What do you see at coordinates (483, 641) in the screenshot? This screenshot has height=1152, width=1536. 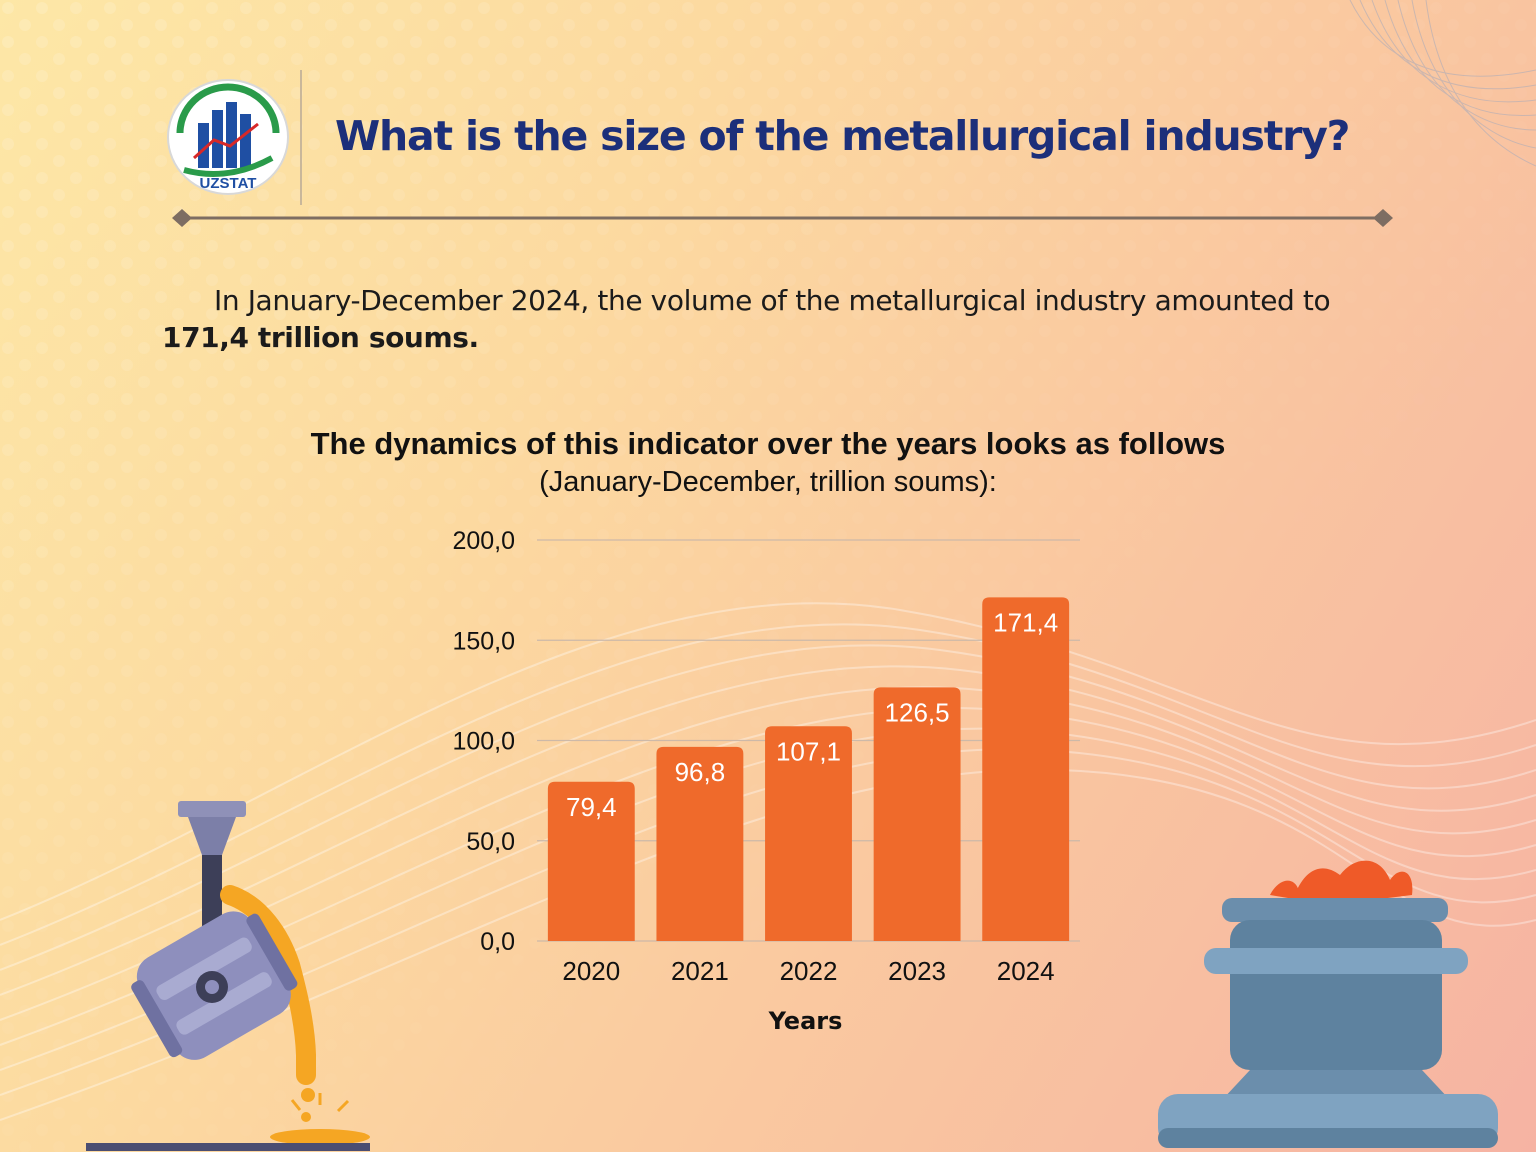 I see `y-tick-label: 150,0` at bounding box center [483, 641].